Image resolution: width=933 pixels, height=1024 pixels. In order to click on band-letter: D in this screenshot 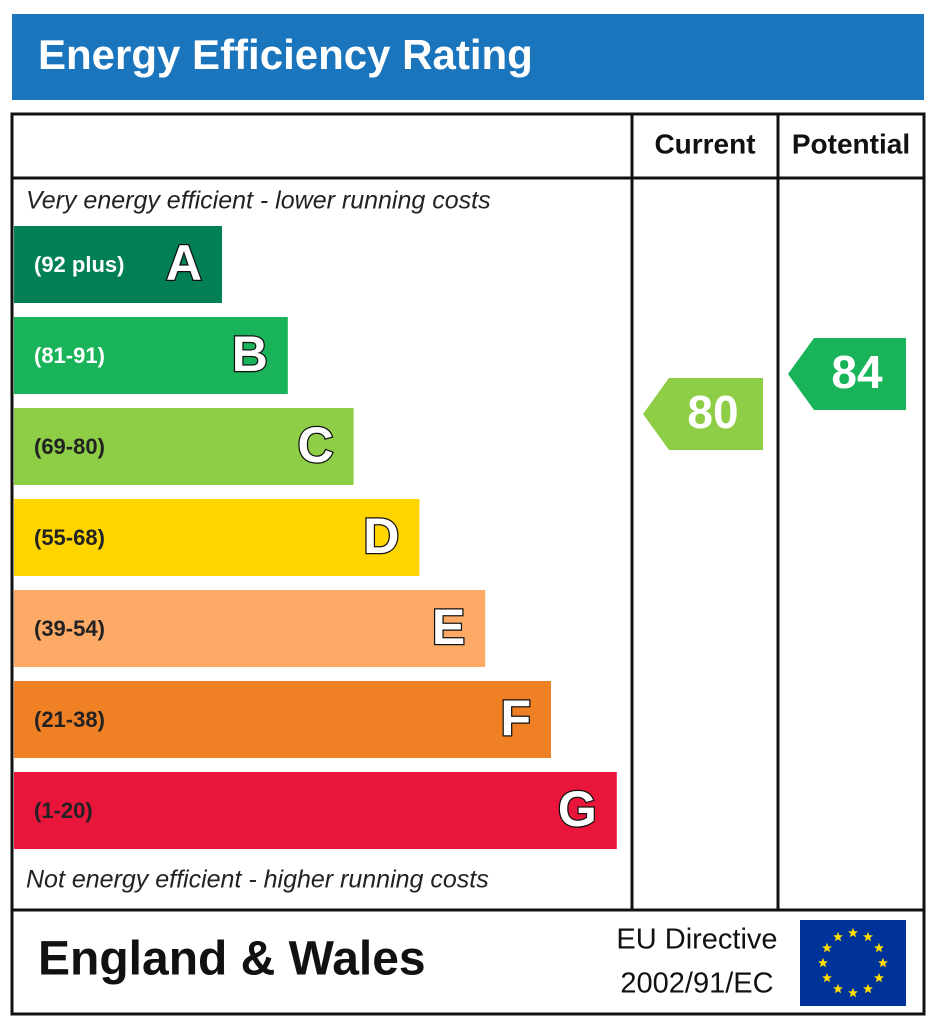, I will do `click(381, 536)`.